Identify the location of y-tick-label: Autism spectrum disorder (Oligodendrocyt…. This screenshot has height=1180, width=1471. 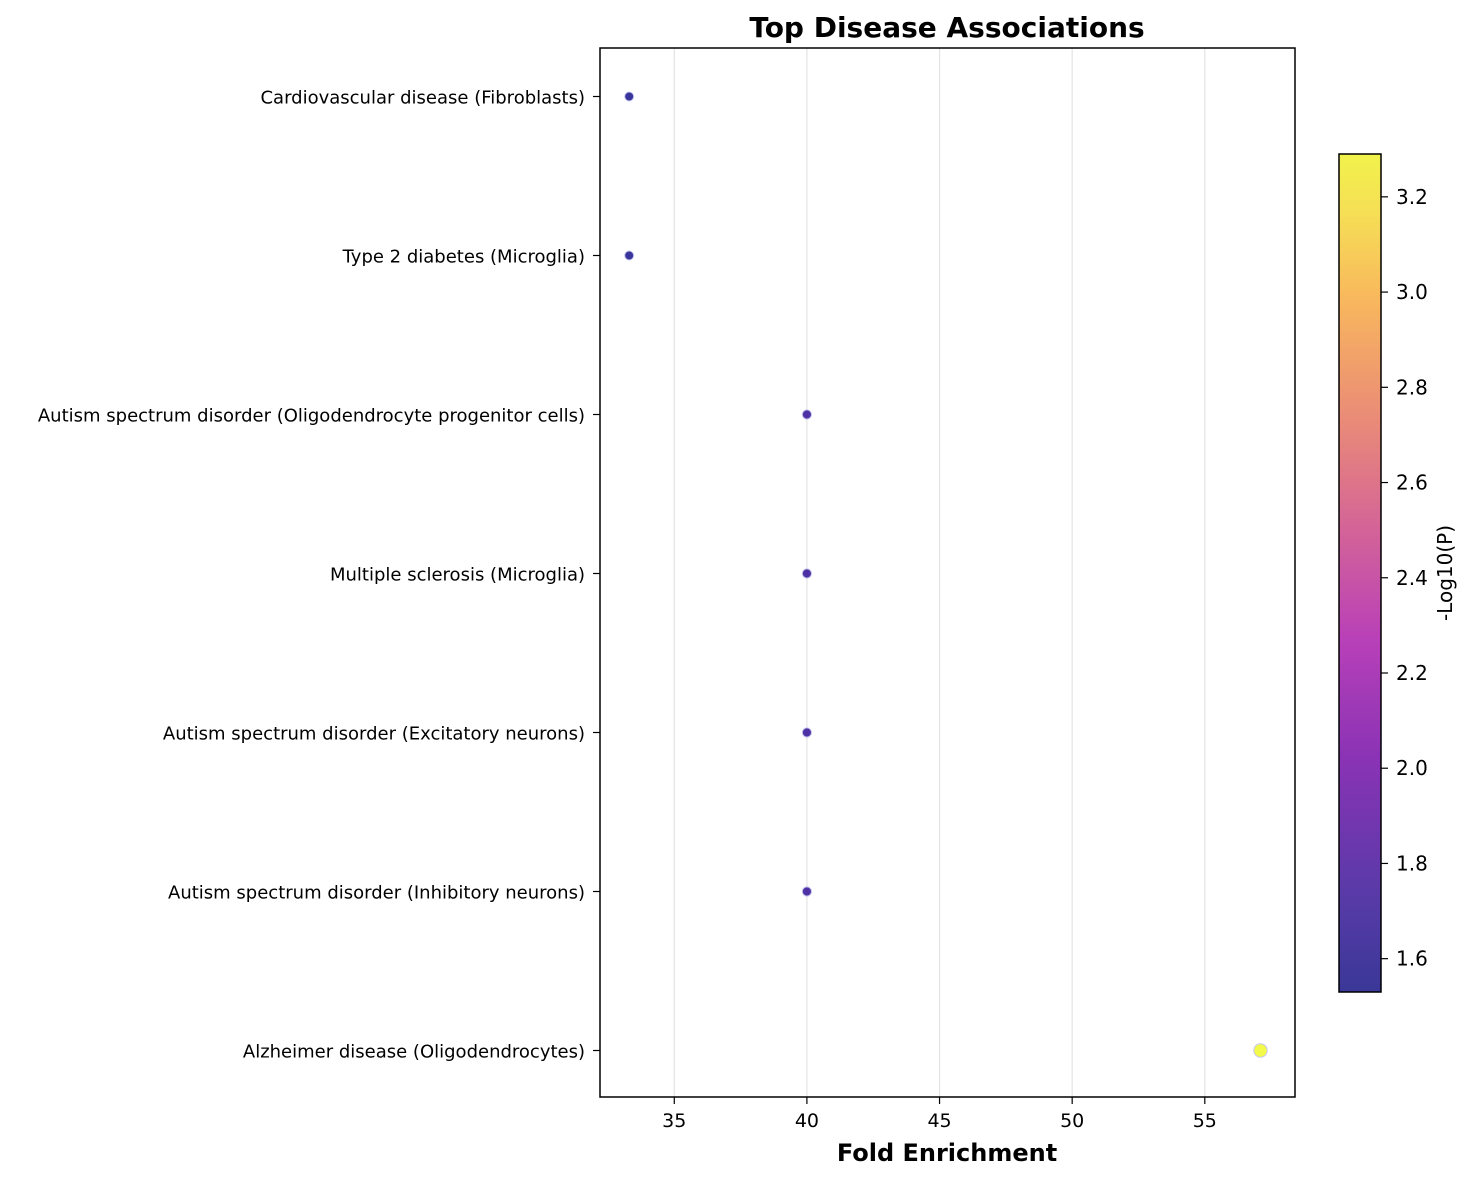
(311, 416).